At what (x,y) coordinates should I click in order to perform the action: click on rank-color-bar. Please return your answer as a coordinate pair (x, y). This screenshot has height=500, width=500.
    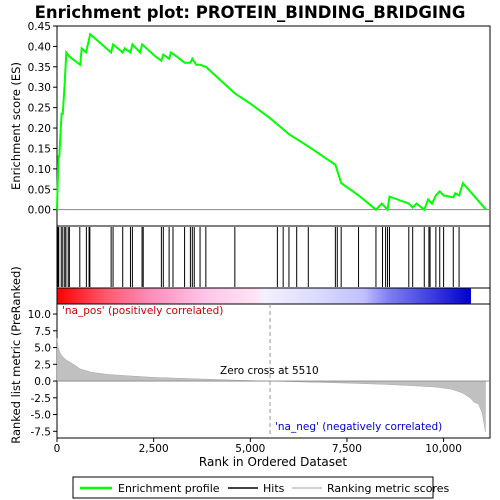
    Looking at the image, I should click on (273, 296).